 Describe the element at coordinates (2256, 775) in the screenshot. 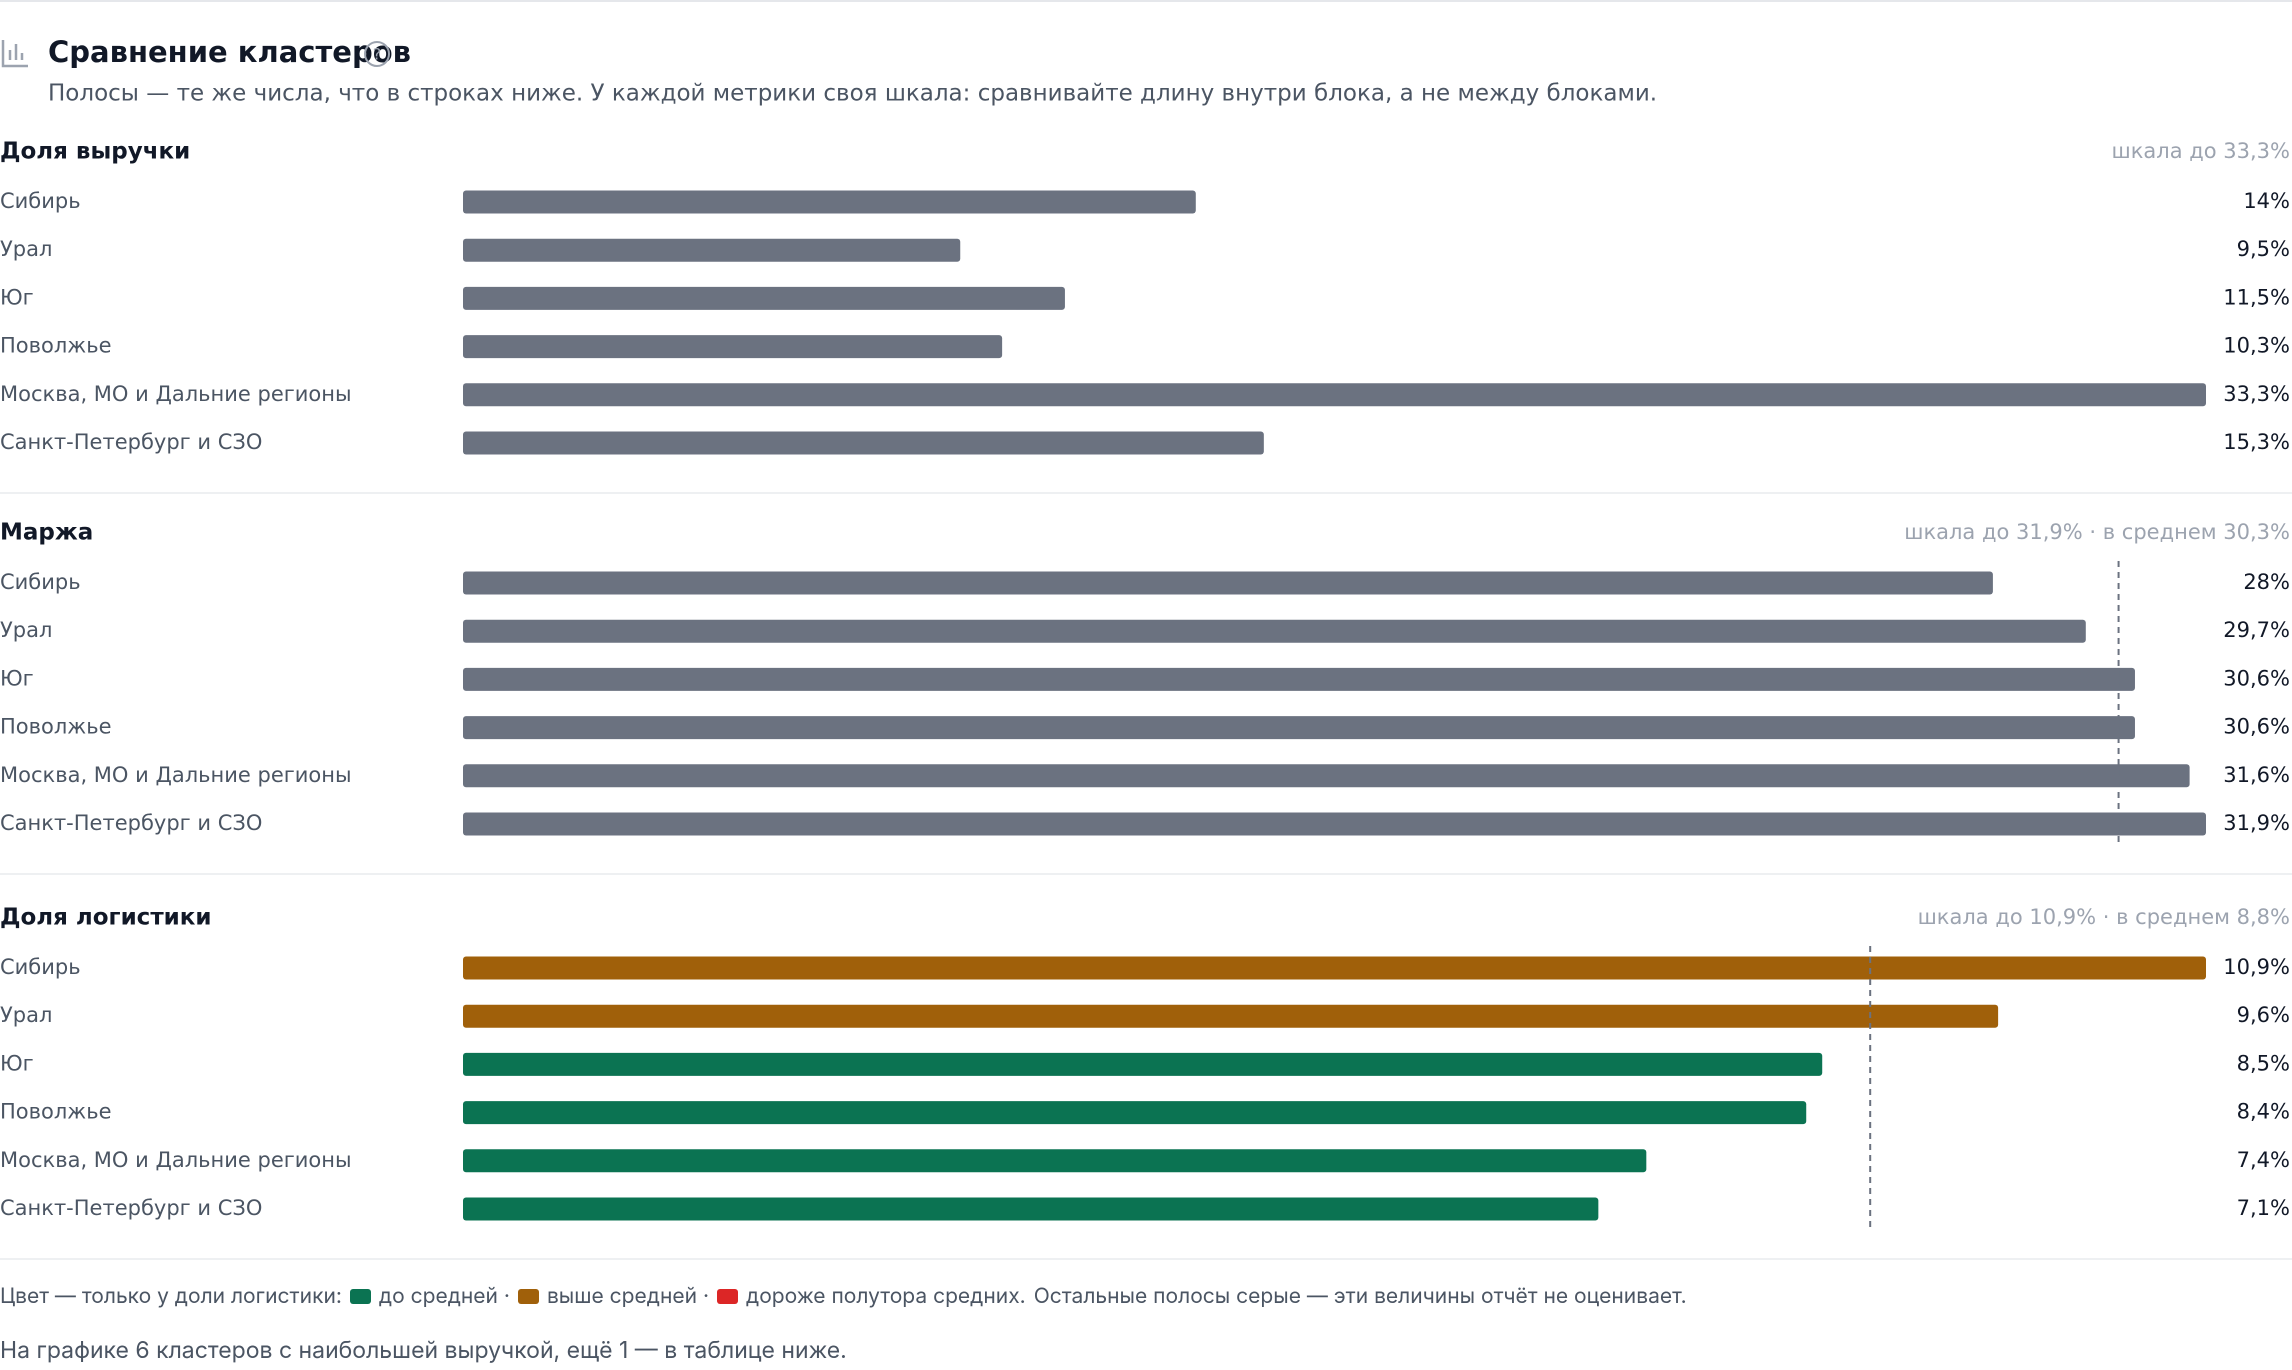

I see `value-label: 31,6%` at that location.